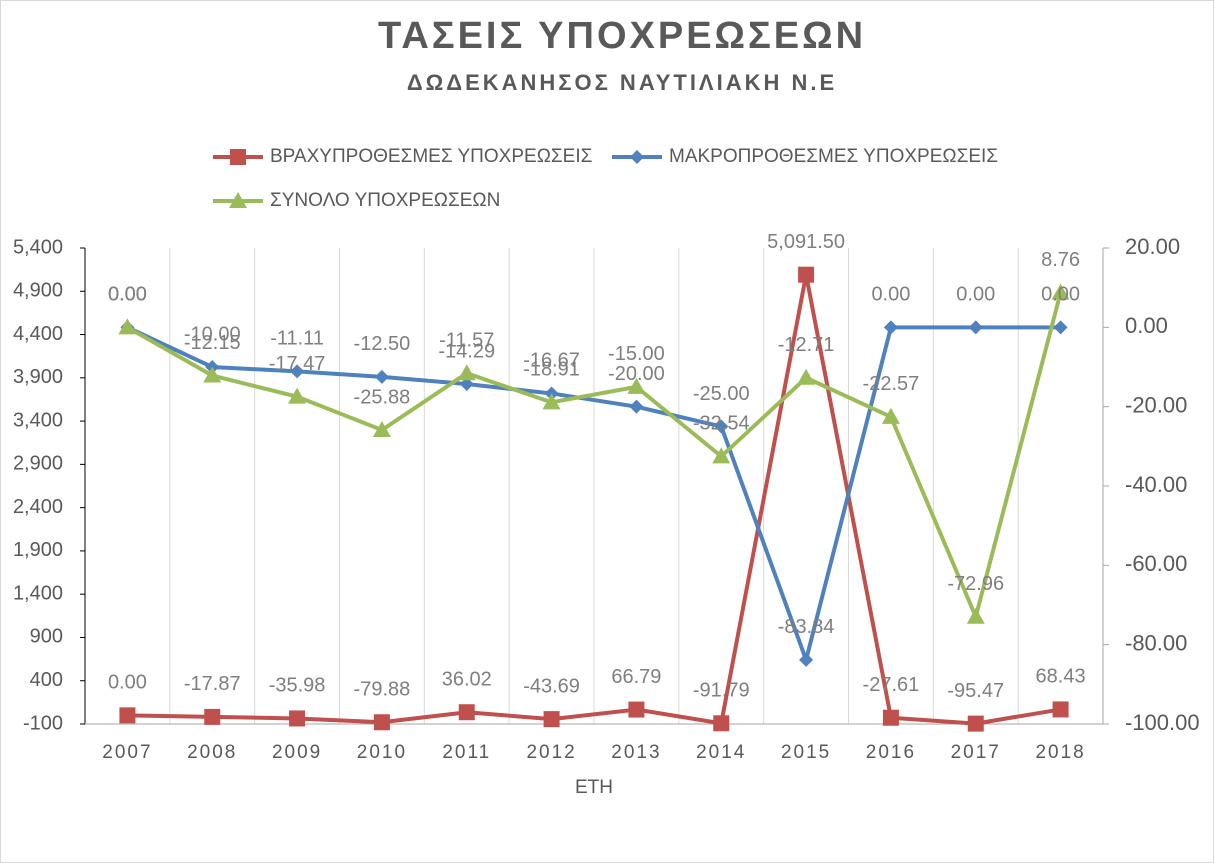 The image size is (1214, 863). What do you see at coordinates (38, 464) in the screenshot?
I see `y-tick-label: 2,900` at bounding box center [38, 464].